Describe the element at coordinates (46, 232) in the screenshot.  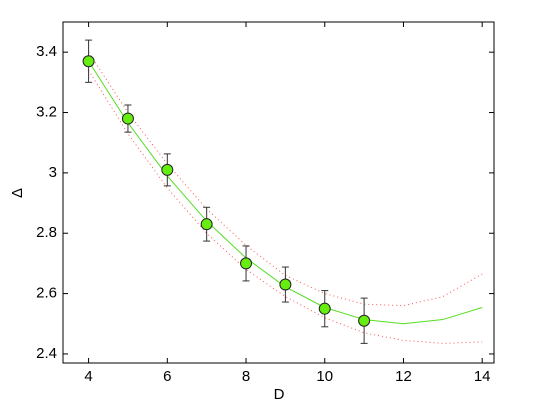
I see `y-tick-label: 2.8` at that location.